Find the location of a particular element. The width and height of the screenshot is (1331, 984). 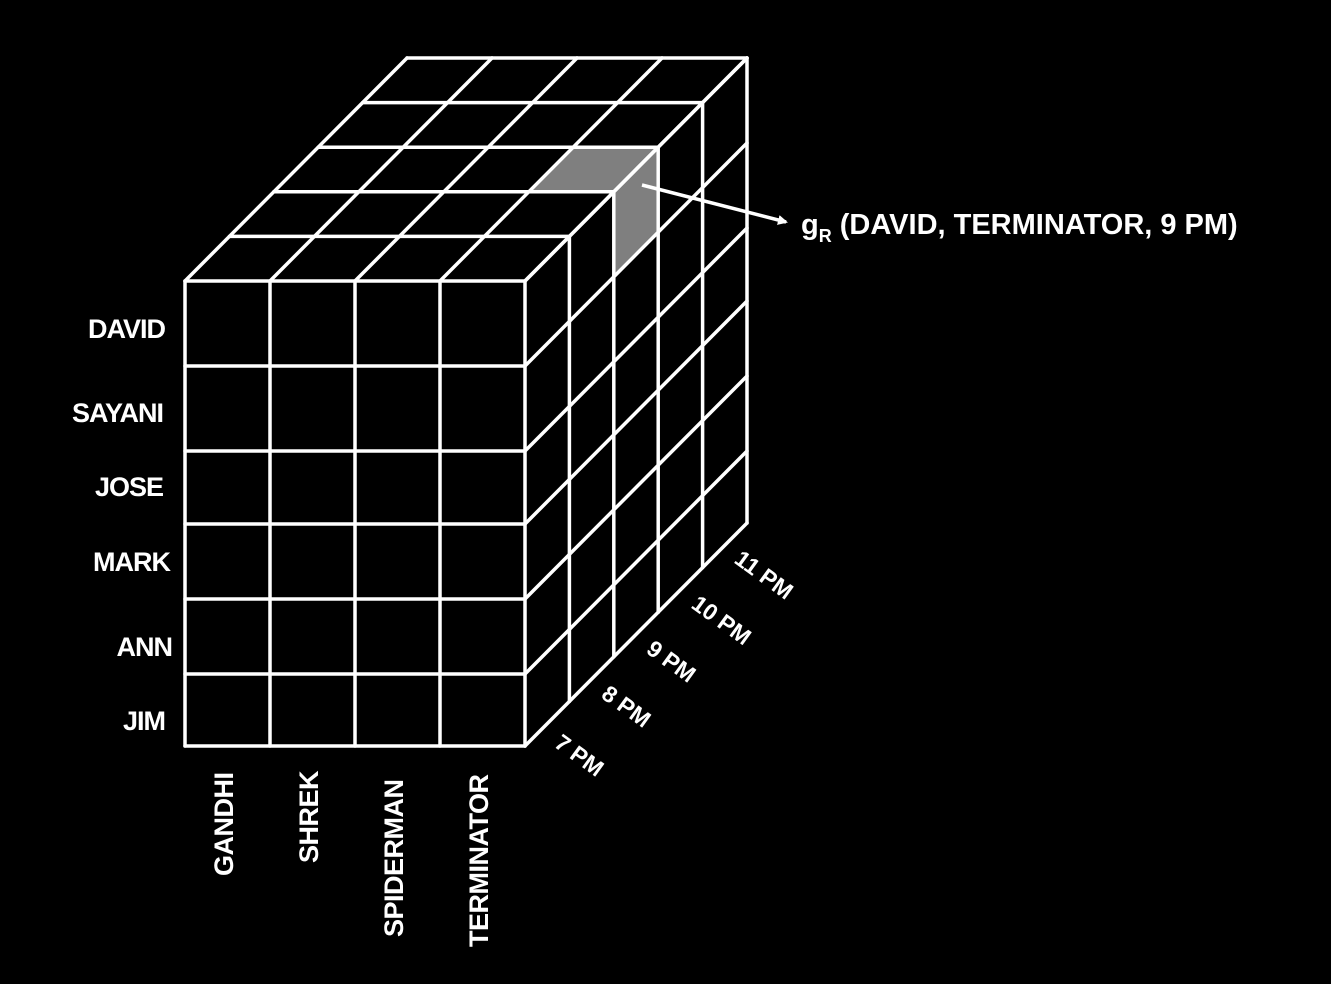

row-label-ann: ANN is located at coordinates (145, 647).